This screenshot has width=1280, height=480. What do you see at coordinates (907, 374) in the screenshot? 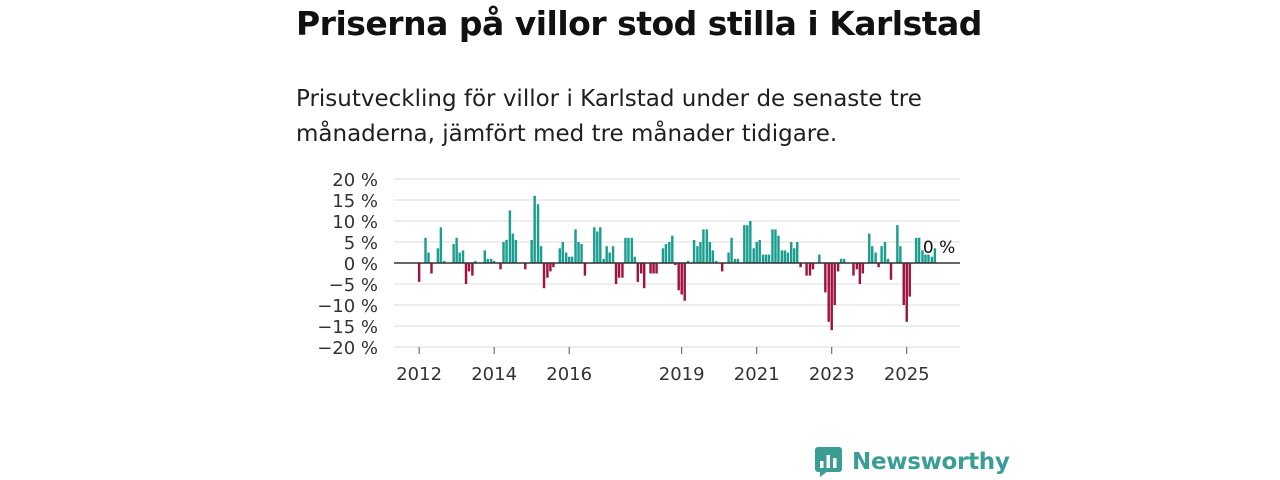
I see `x-tick-label: 2025` at bounding box center [907, 374].